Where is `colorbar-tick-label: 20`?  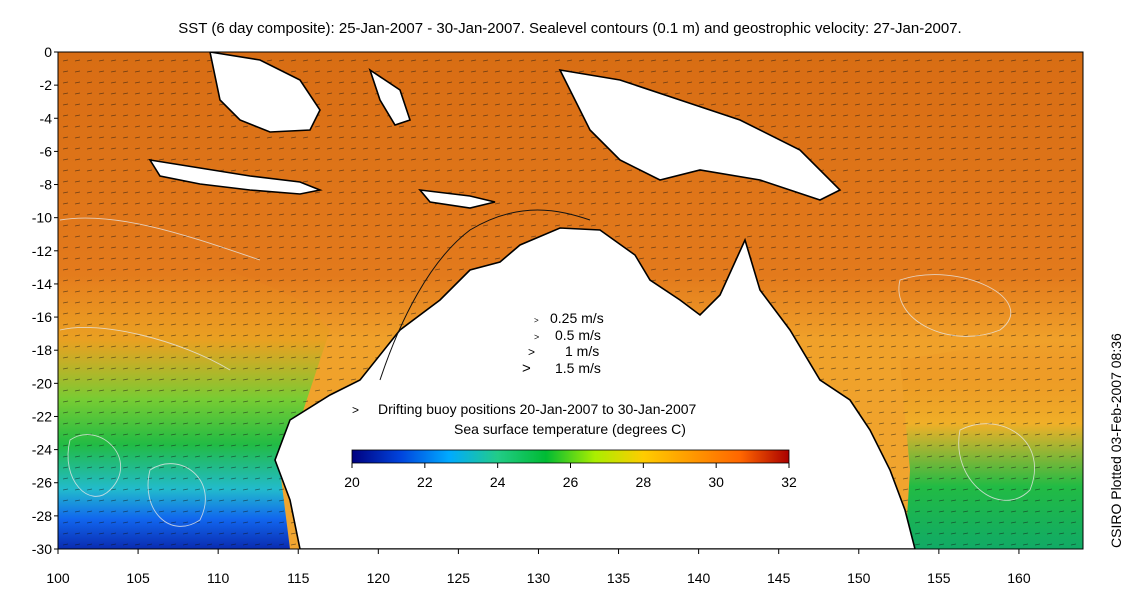 colorbar-tick-label: 20 is located at coordinates (352, 482).